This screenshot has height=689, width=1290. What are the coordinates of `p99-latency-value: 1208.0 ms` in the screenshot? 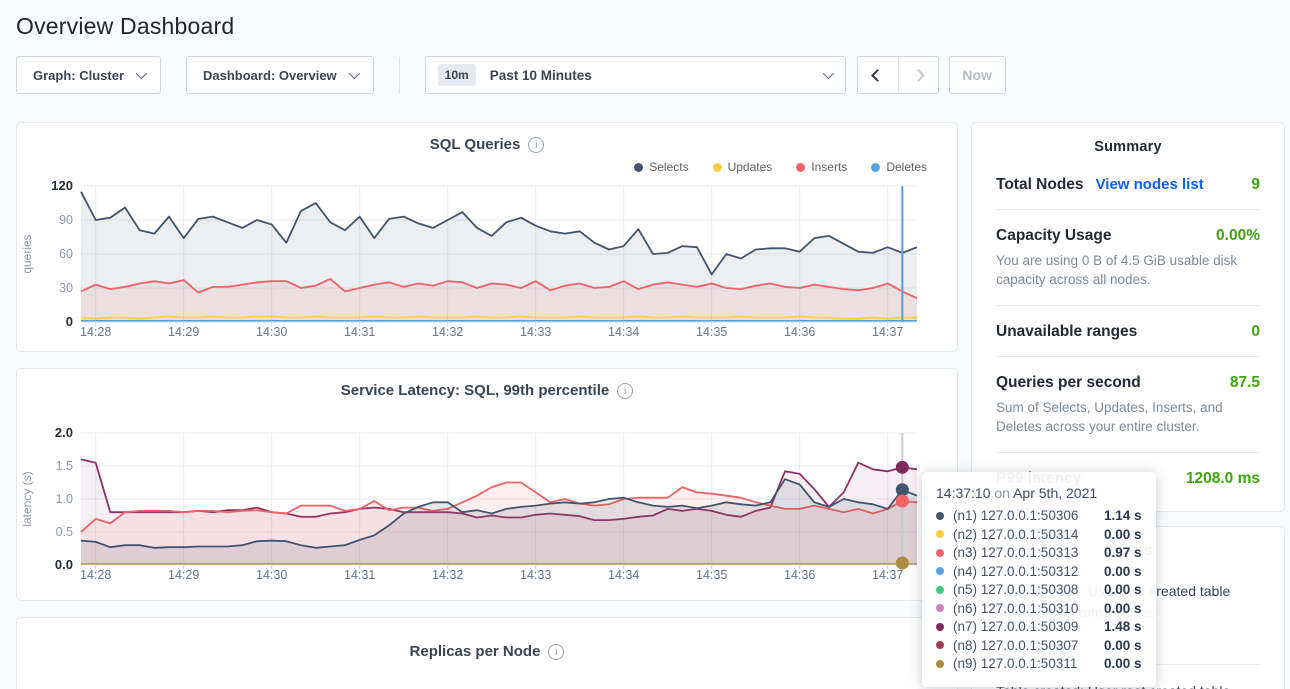 It's located at (1222, 478).